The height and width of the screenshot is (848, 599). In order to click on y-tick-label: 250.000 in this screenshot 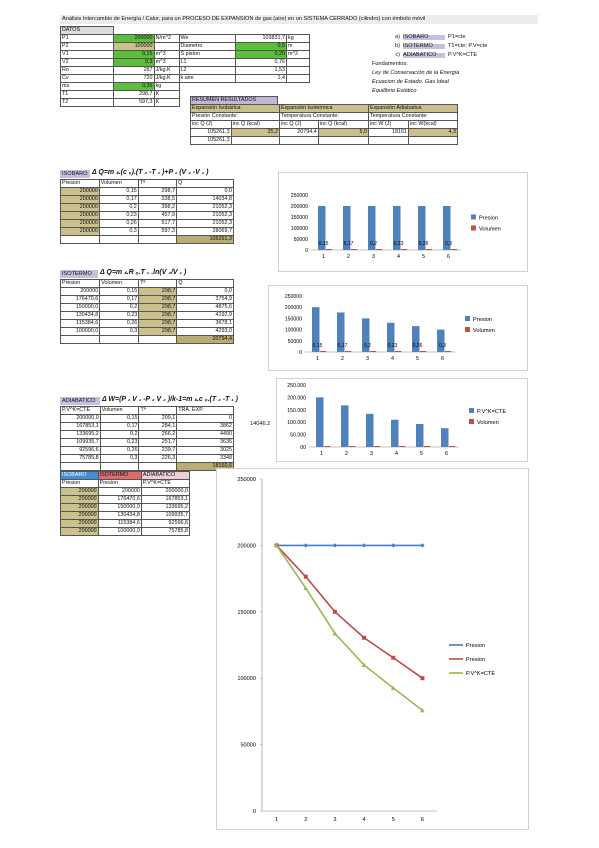, I will do `click(296, 386)`.